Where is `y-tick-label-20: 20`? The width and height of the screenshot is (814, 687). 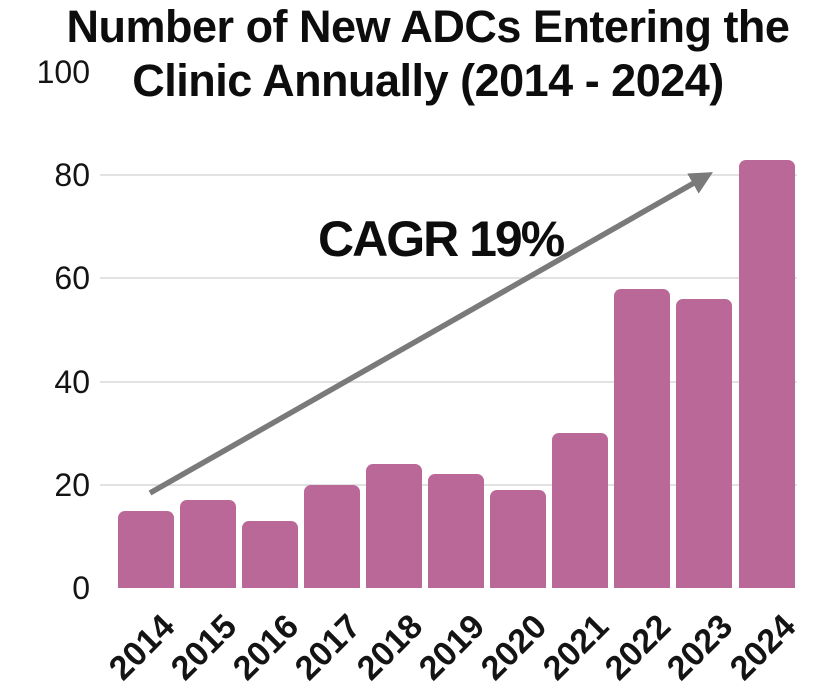 y-tick-label-20: 20 is located at coordinates (72, 484).